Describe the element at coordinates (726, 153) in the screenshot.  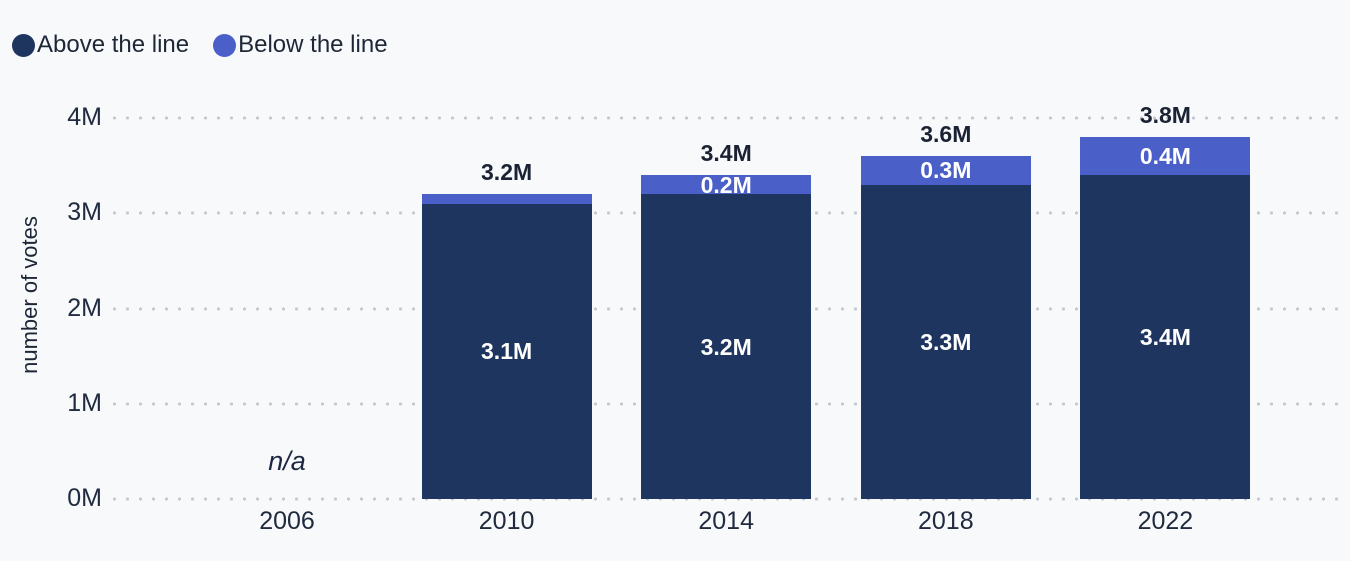
I see `bar-total-label-2014: 3.4M` at that location.